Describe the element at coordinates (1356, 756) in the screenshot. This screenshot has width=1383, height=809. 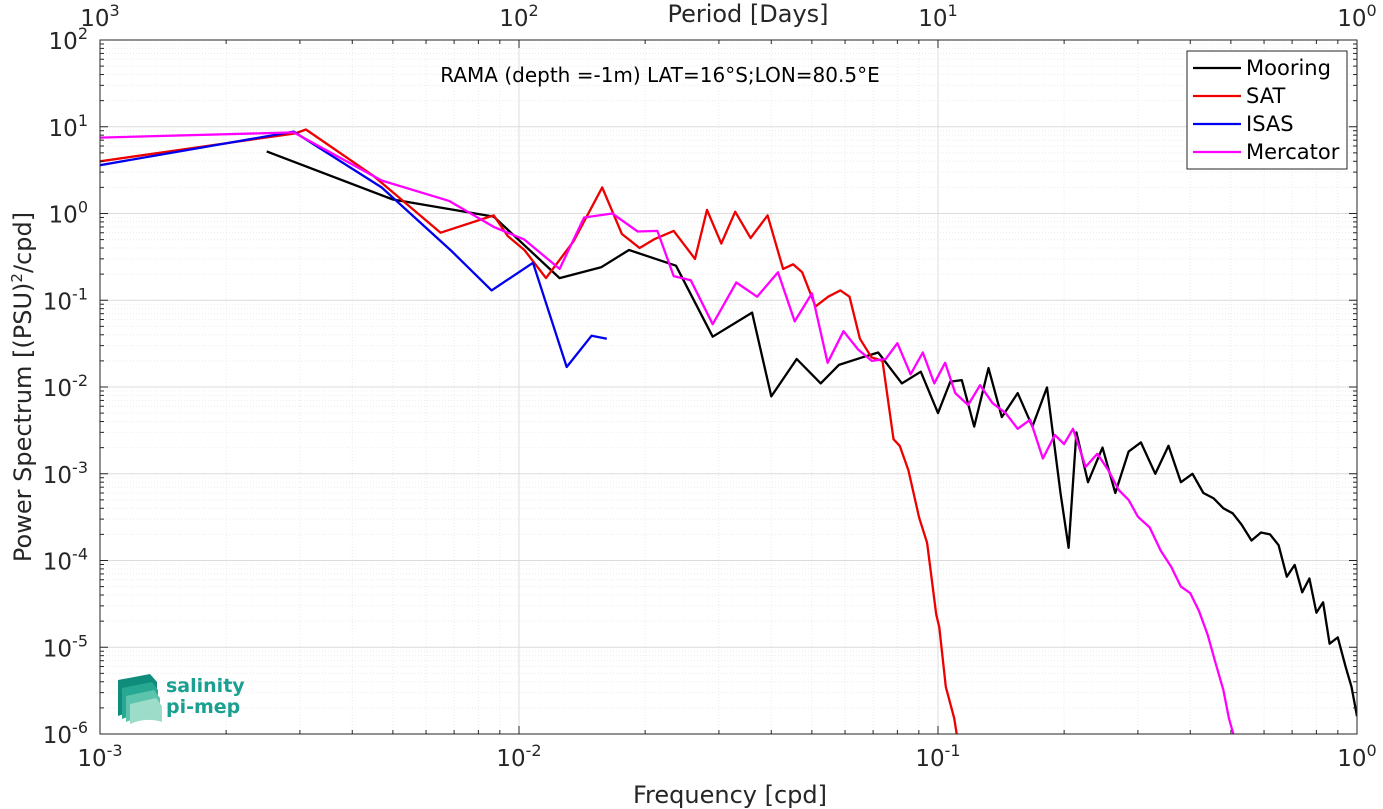
I see `x-tick-label: 10⁰` at that location.